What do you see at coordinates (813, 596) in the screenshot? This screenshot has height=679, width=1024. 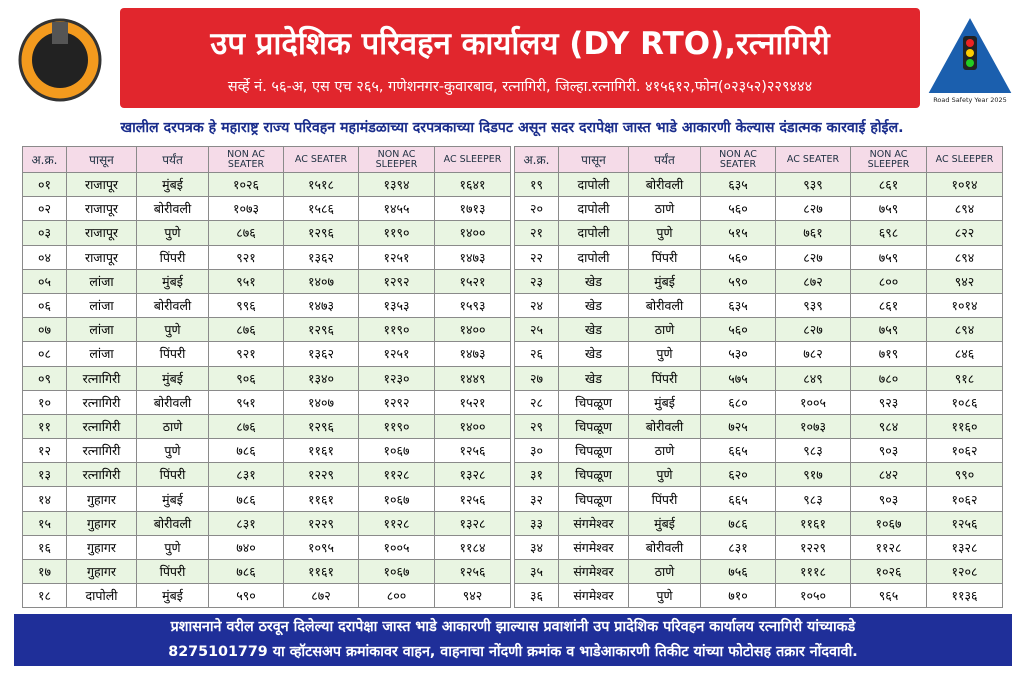 I see `table-cell: १०५०` at bounding box center [813, 596].